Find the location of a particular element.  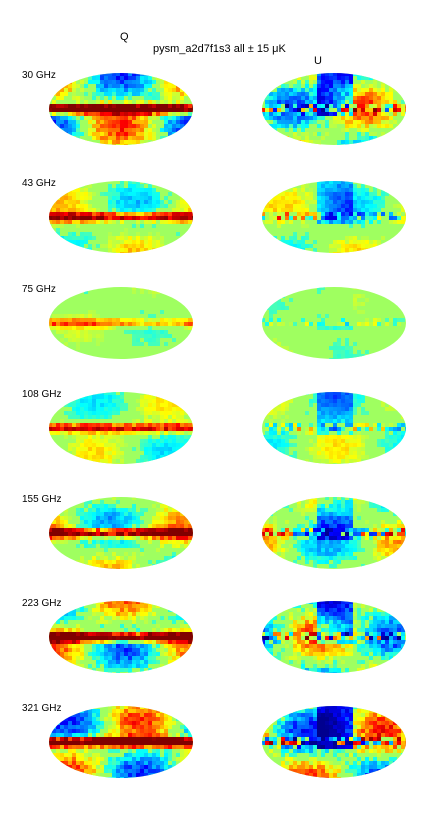

frequency-row: 30 GHz is located at coordinates (213, 125).